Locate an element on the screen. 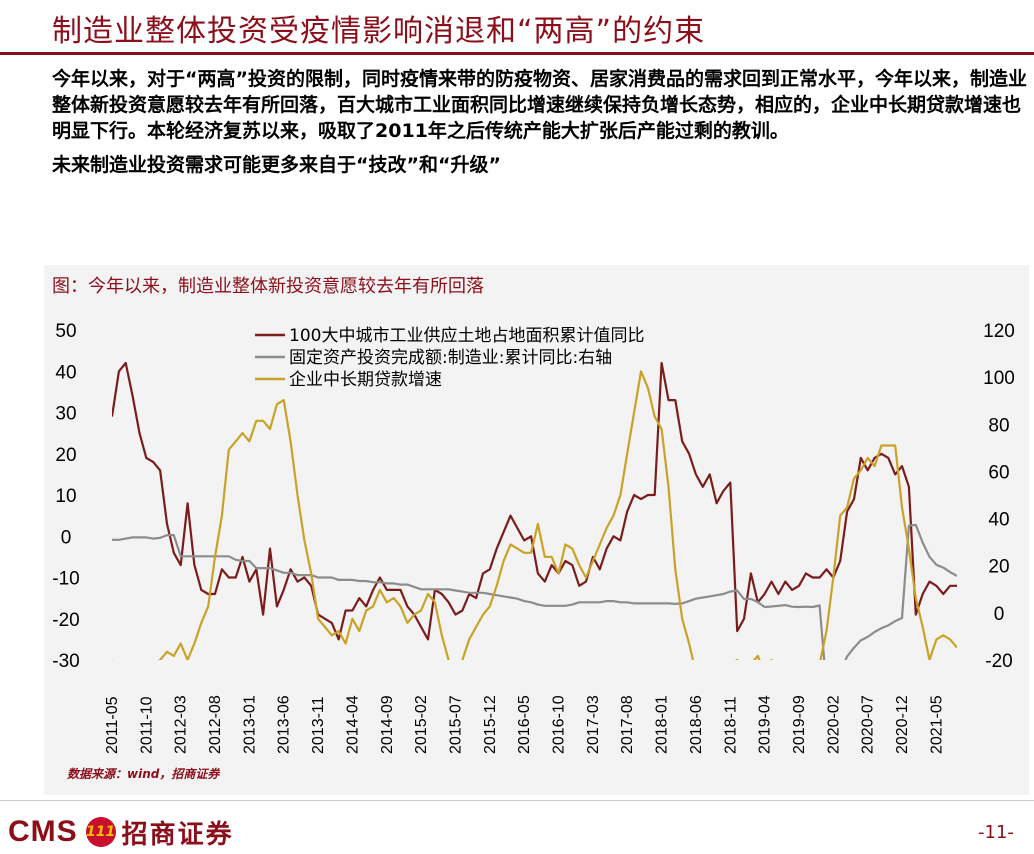 The width and height of the screenshot is (1034, 854). left-axis-tick-label: -30 is located at coordinates (65, 661).